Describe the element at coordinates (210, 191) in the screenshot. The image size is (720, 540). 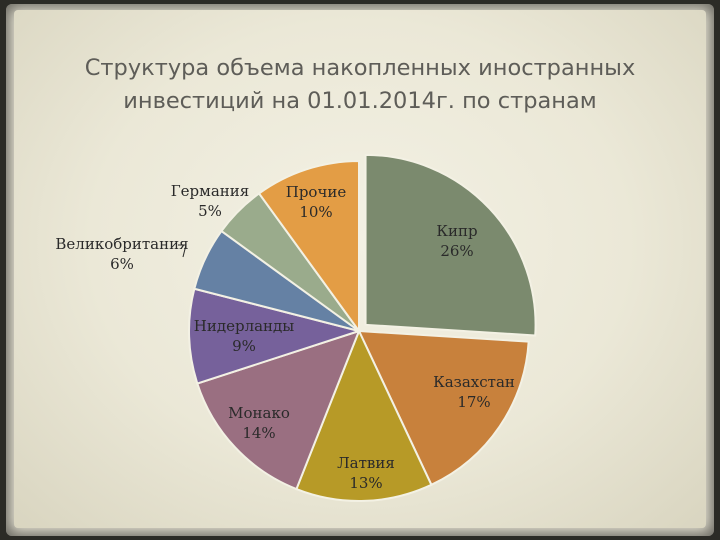
I see `slice-name-7: Германия` at that location.